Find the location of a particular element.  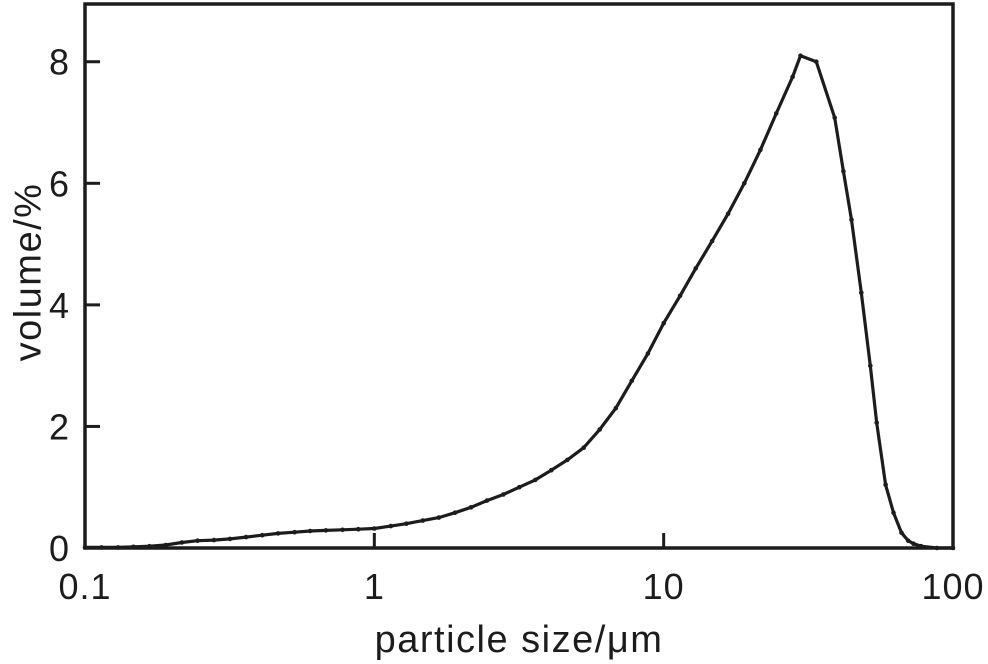

x-tick-label: 10 is located at coordinates (664, 586).